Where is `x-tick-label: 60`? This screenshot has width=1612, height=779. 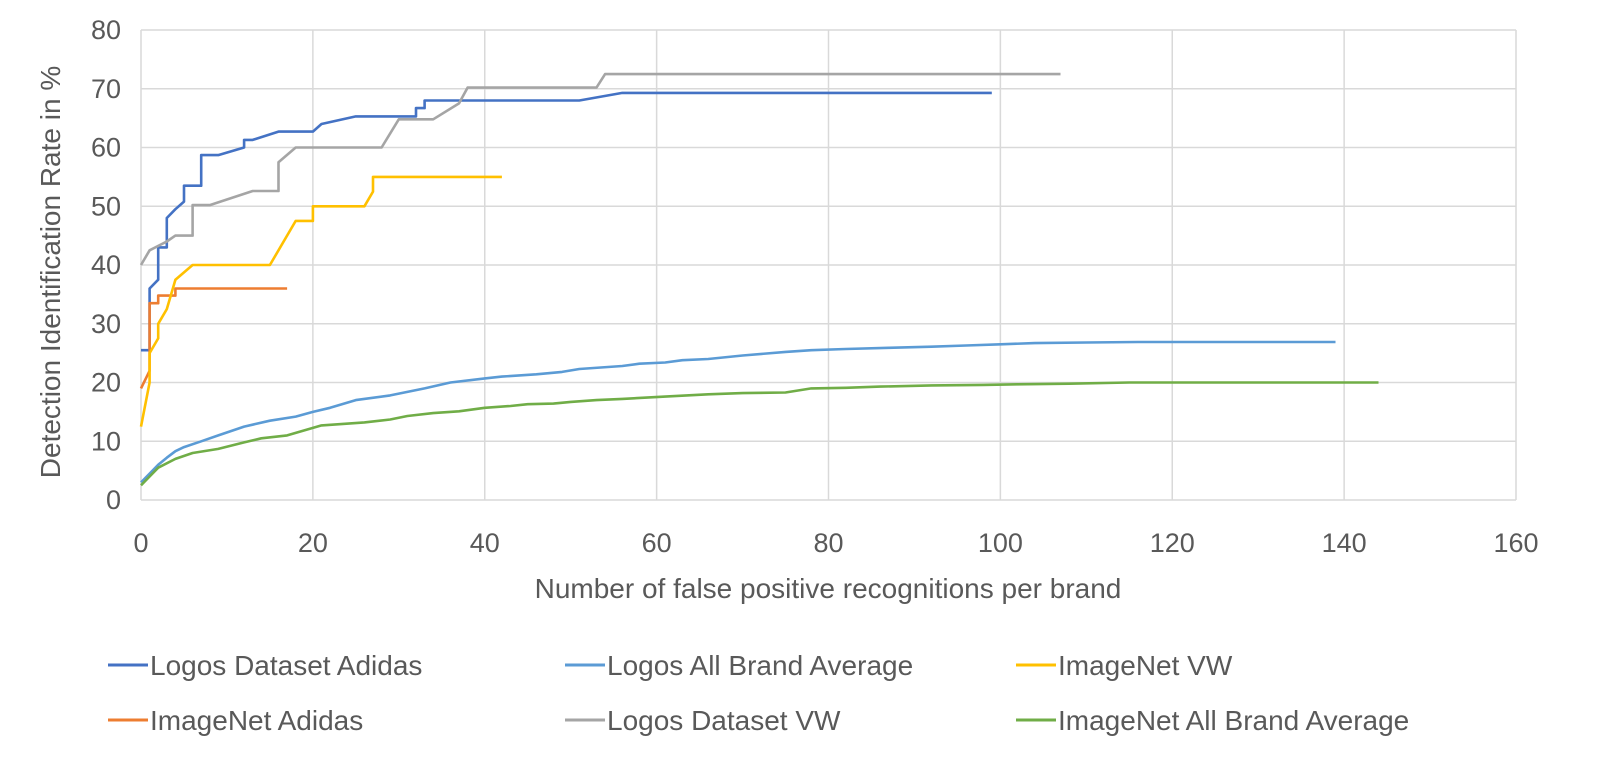 x-tick-label: 60 is located at coordinates (657, 543).